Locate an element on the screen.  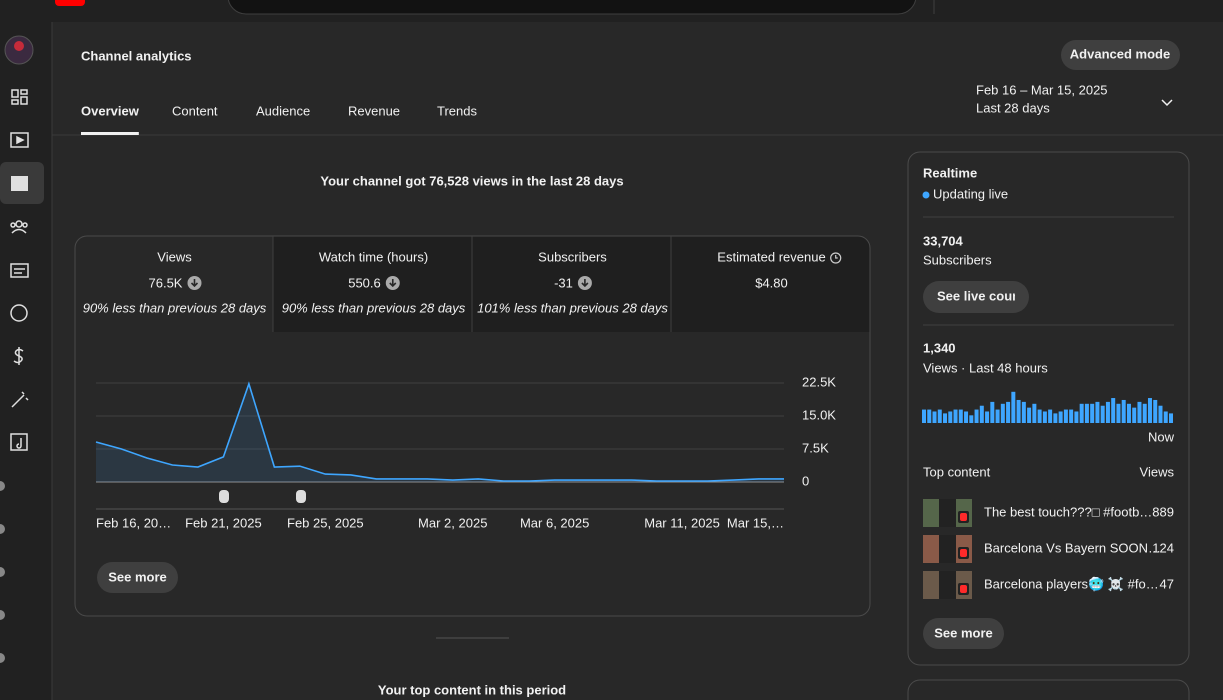
live-dot is located at coordinates (926, 195).